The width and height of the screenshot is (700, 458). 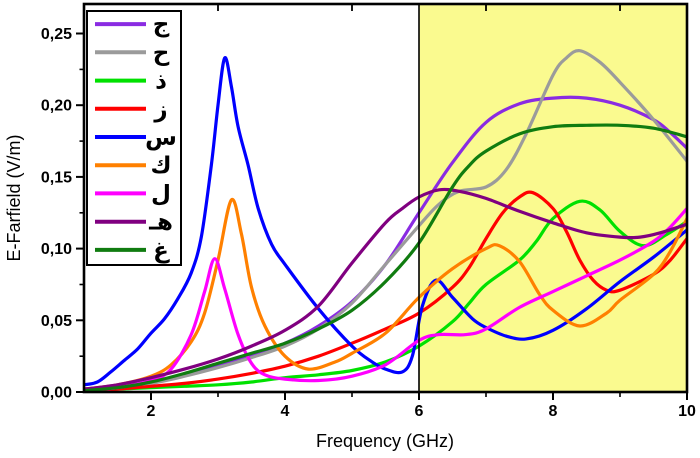 I want to click on x-tick-label: 4, so click(x=285, y=411).